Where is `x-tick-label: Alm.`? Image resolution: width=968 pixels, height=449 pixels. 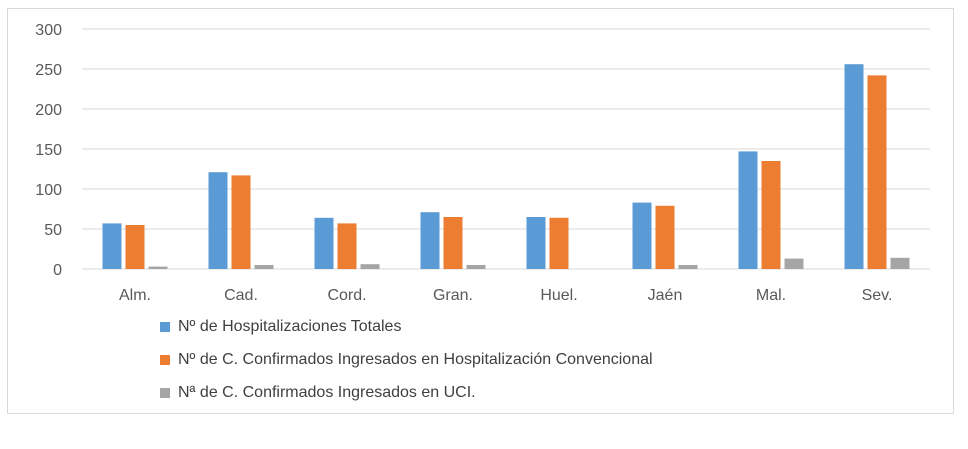 x-tick-label: Alm. is located at coordinates (135, 295).